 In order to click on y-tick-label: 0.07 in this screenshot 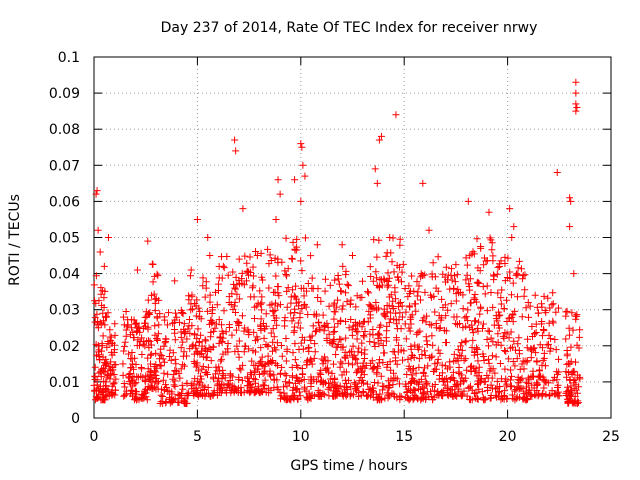, I will do `click(64, 166)`.